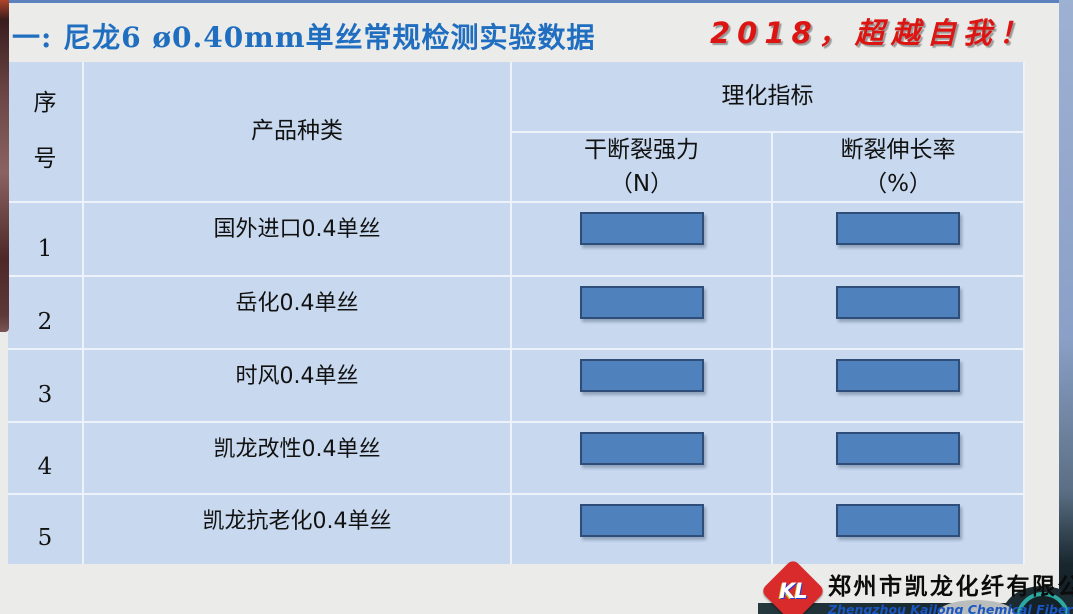 Image resolution: width=1073 pixels, height=614 pixels. Describe the element at coordinates (45, 312) in the screenshot. I see `row-number: 2` at that location.